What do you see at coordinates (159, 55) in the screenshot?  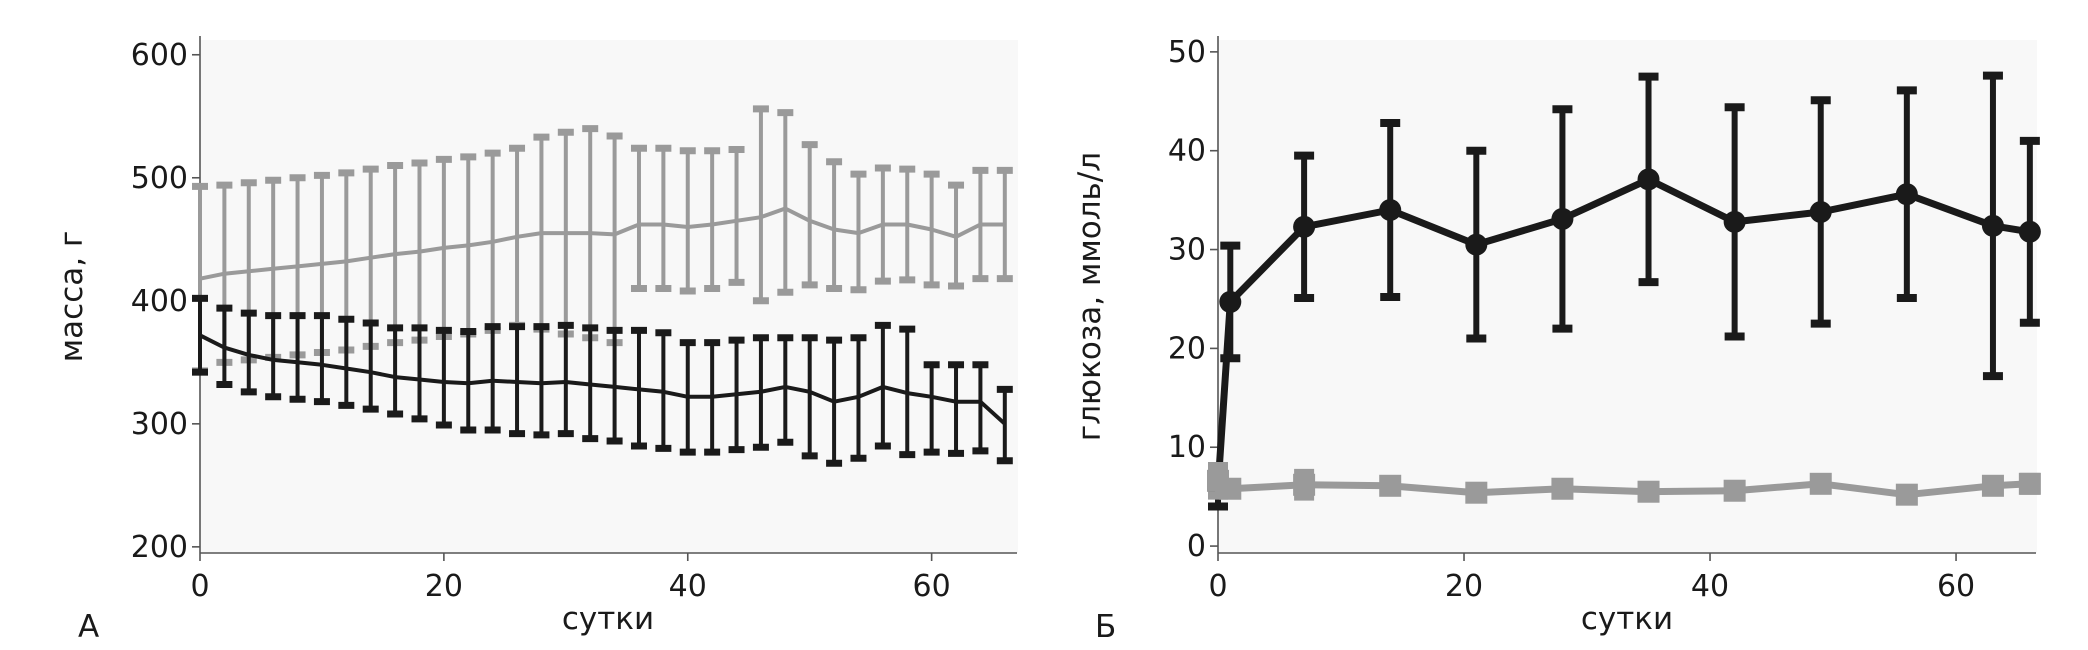 I see `y-tick-label: 600` at bounding box center [159, 55].